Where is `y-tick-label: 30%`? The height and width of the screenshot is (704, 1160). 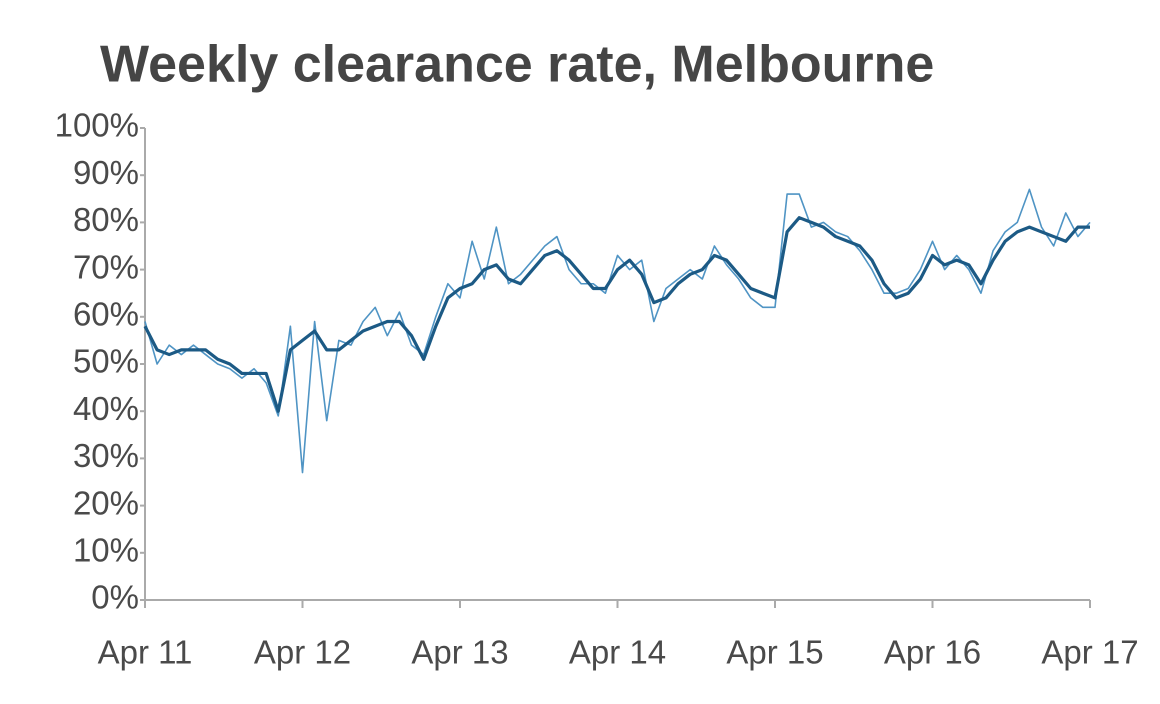
y-tick-label: 30% is located at coordinates (106, 455).